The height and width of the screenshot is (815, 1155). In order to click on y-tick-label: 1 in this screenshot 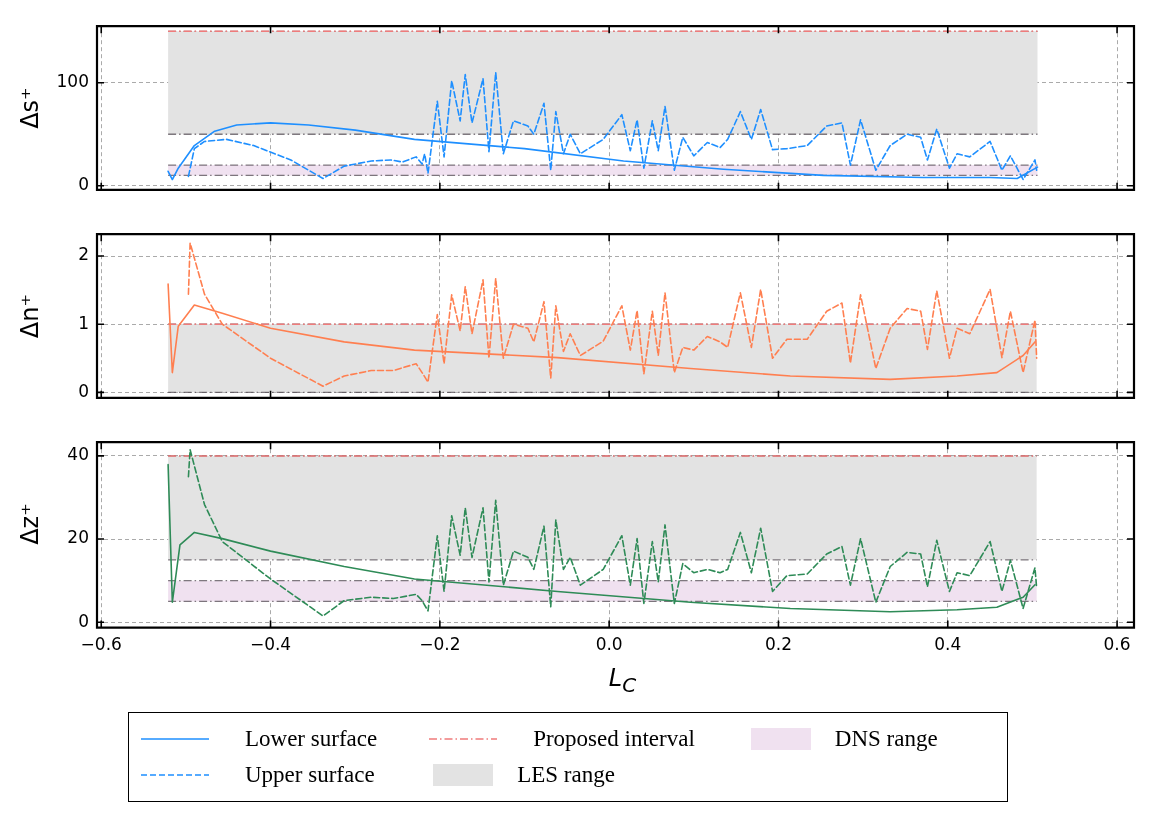, I will do `click(83, 322)`.